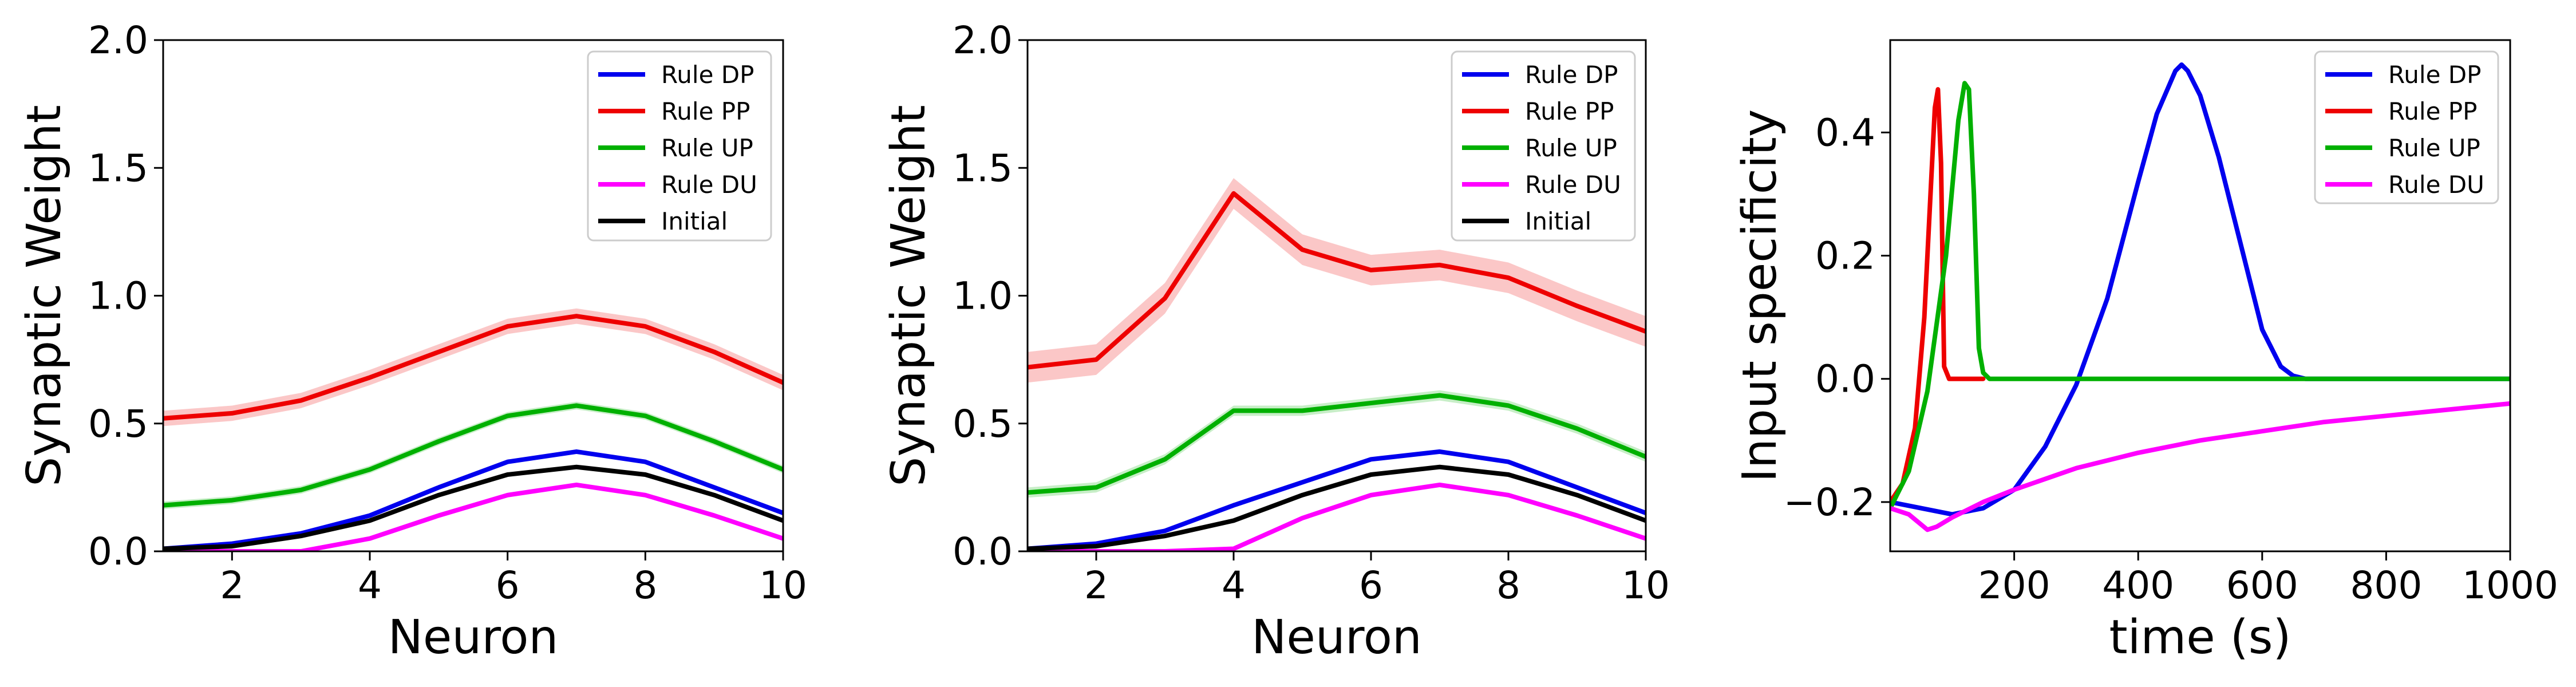  Describe the element at coordinates (2386, 585) in the screenshot. I see `x-tick-label: 800` at that location.